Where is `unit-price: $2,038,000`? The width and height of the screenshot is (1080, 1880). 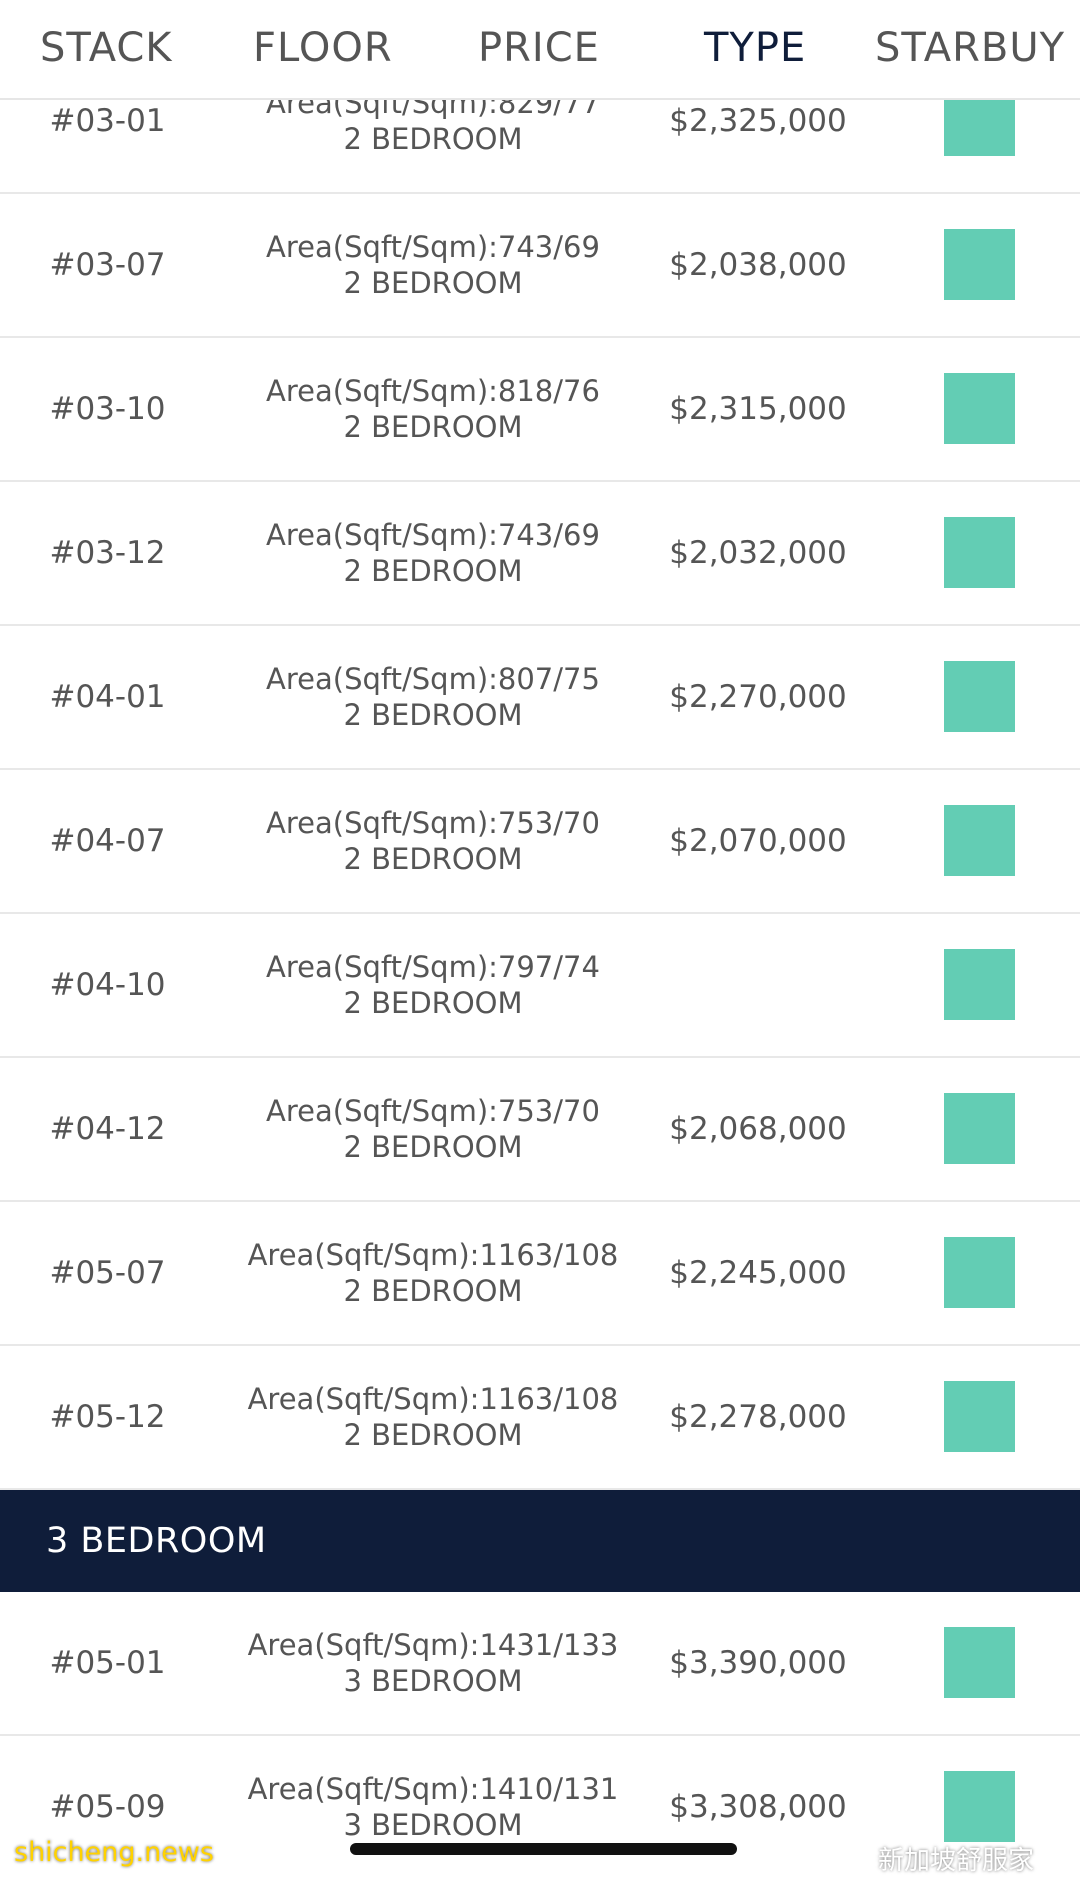 unit-price: $2,038,000 is located at coordinates (758, 265).